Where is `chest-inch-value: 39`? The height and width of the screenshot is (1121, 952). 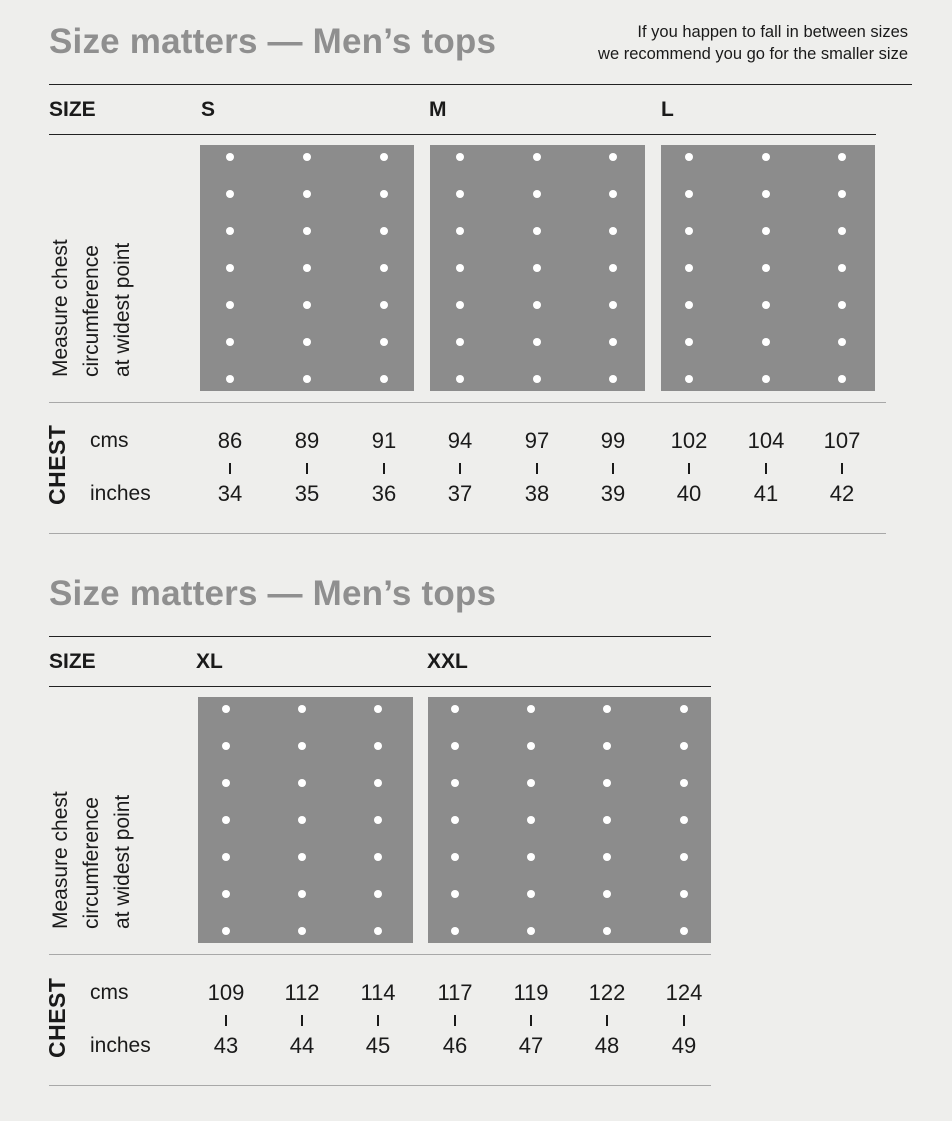
chest-inch-value: 39 is located at coordinates (613, 493).